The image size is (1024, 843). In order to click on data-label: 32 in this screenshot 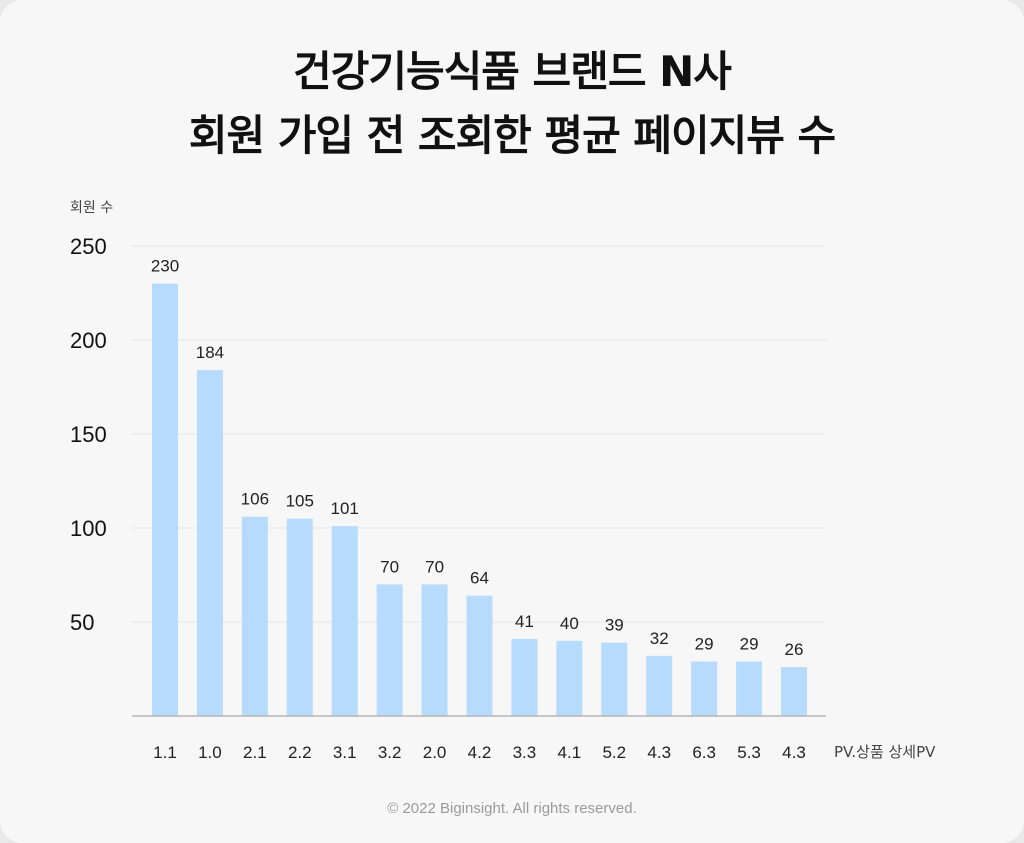, I will do `click(659, 638)`.